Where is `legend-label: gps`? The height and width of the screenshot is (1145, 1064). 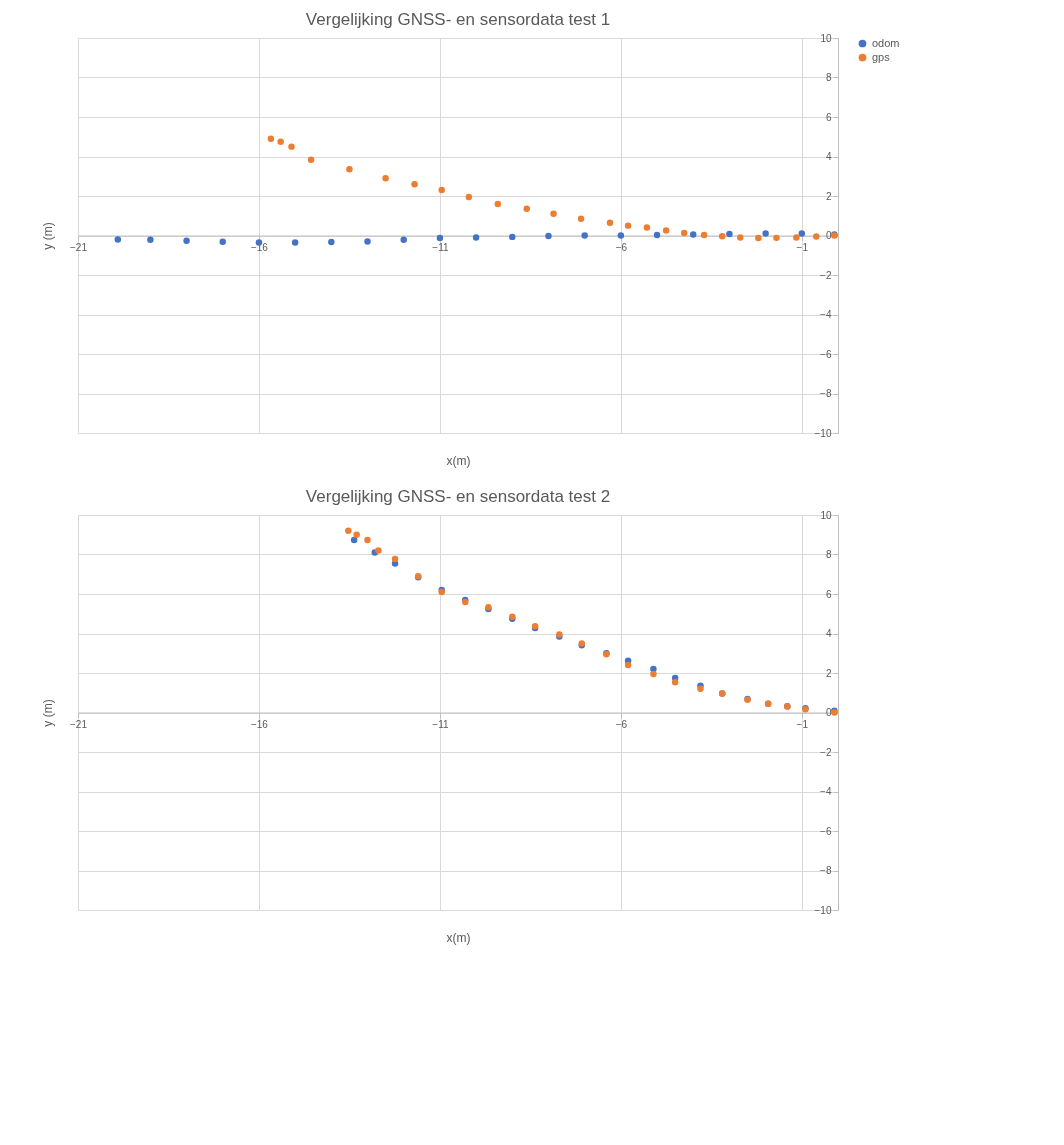
legend-label: gps is located at coordinates (881, 56).